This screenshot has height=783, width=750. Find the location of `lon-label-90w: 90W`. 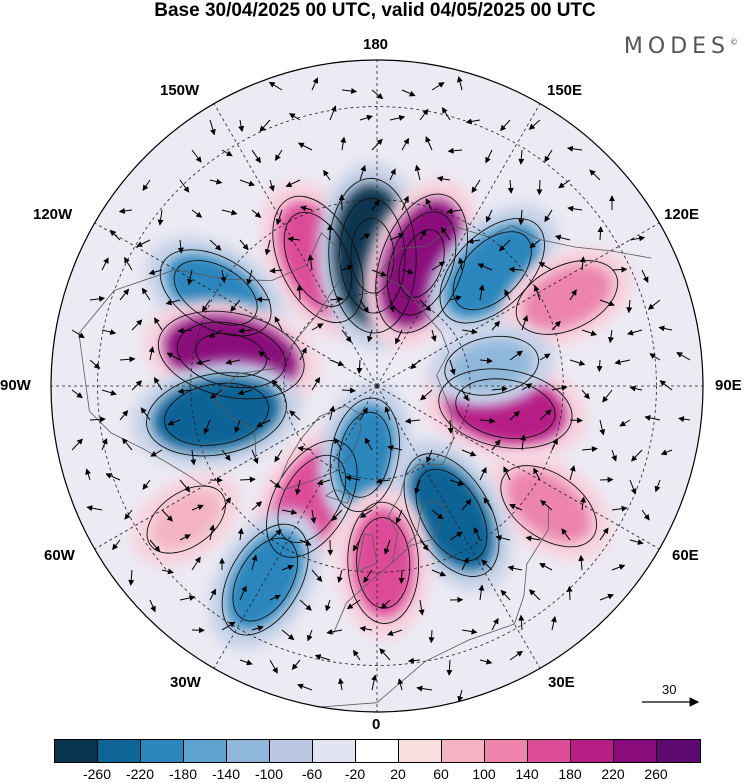

lon-label-90w: 90W is located at coordinates (15, 385).